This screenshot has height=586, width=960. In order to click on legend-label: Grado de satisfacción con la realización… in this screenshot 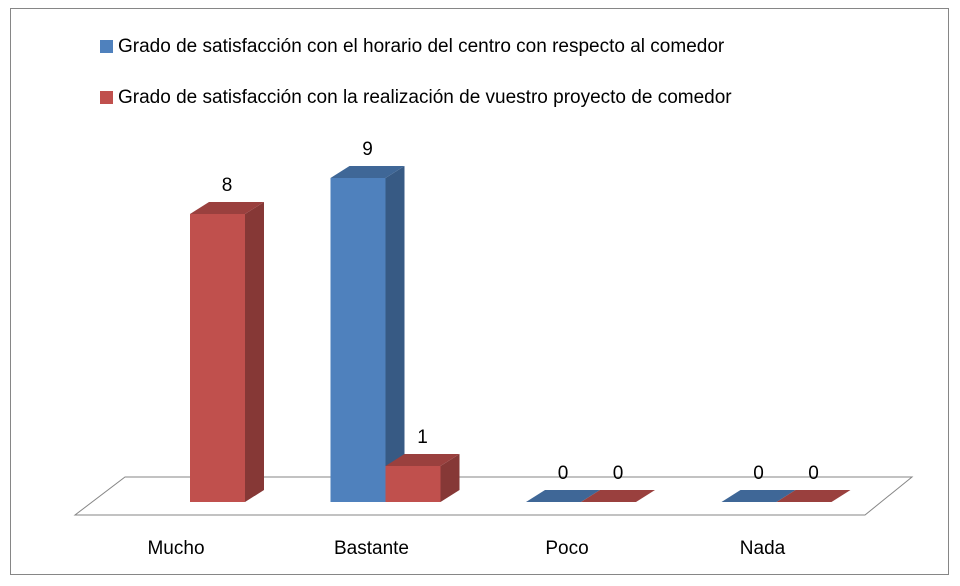, I will do `click(425, 97)`.